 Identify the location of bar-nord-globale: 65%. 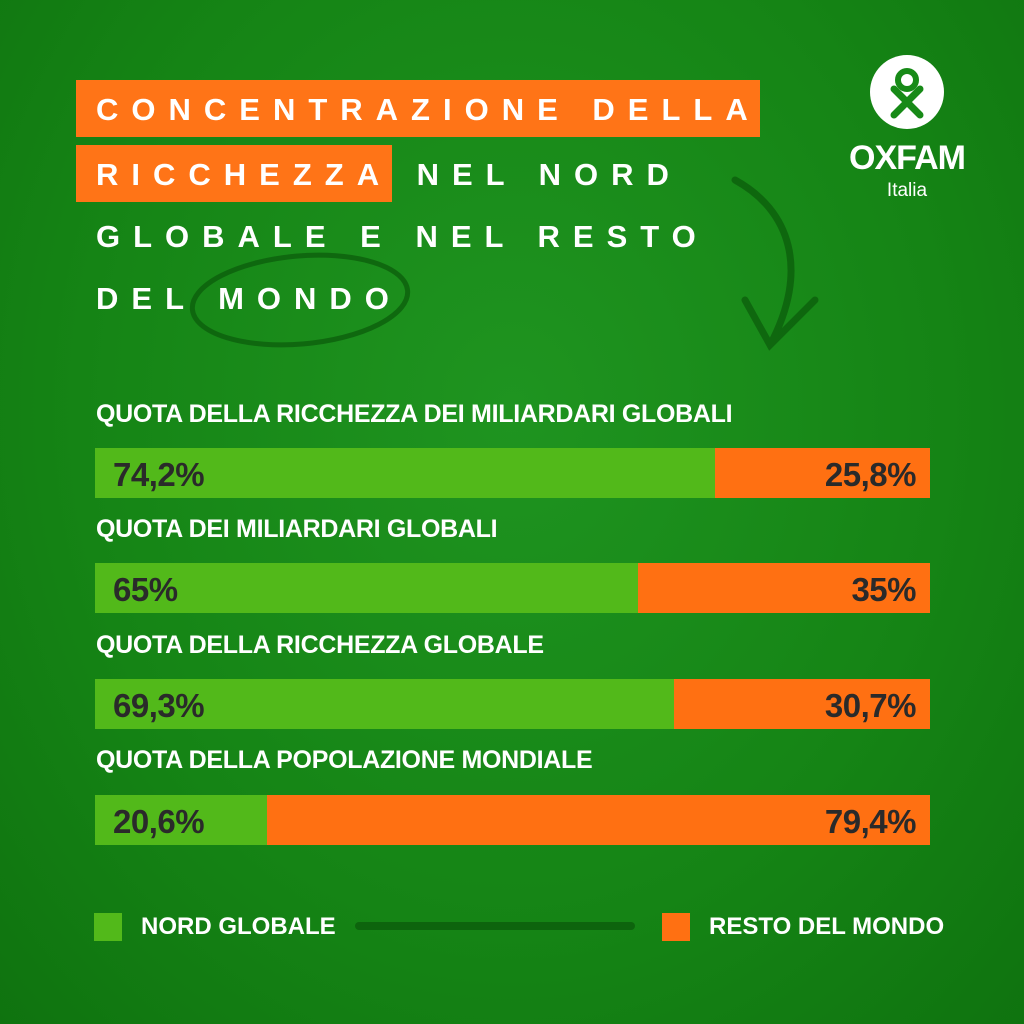
(366, 588).